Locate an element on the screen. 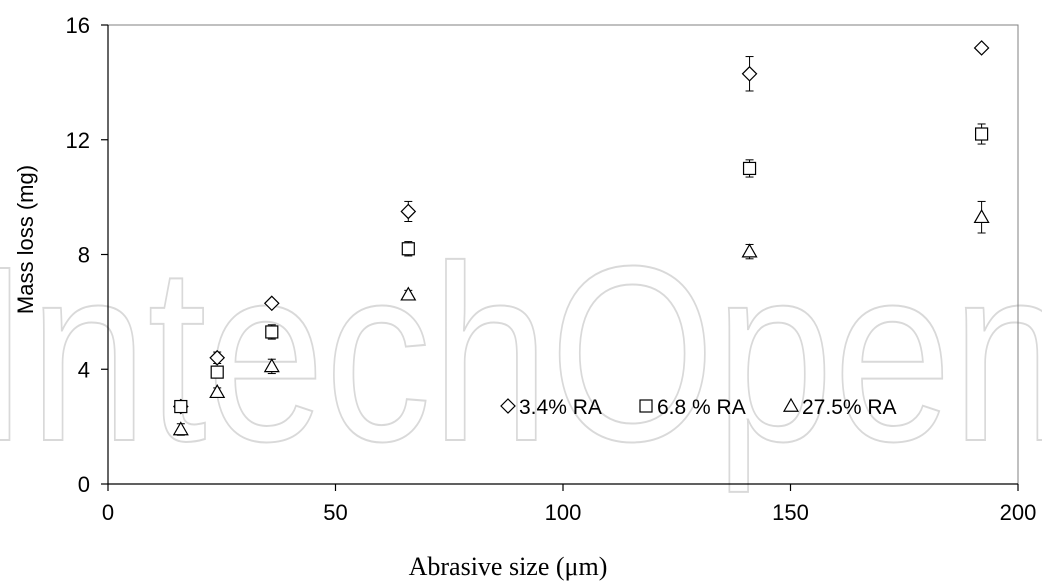 This screenshot has width=1042, height=581. x-tick-label: 200 is located at coordinates (1018, 512).